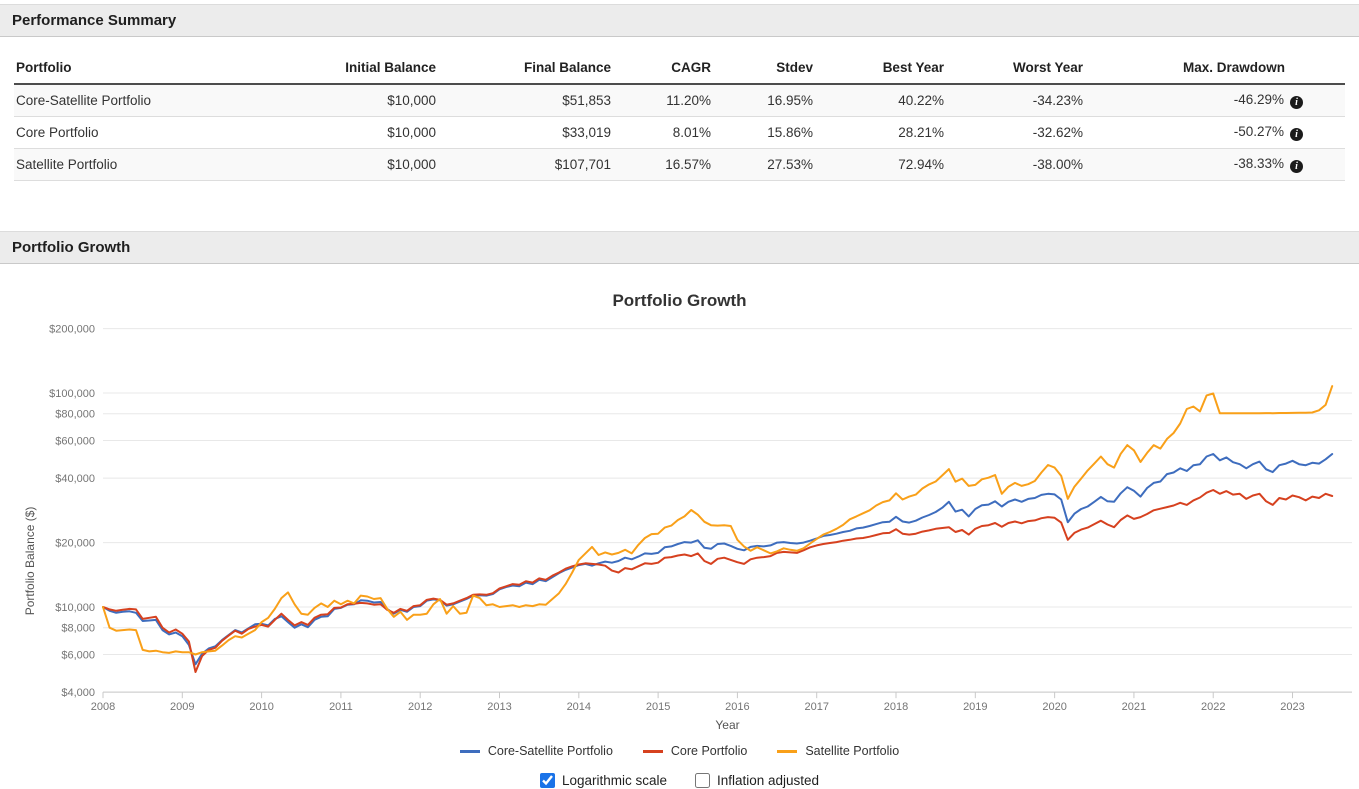 The image size is (1359, 789). What do you see at coordinates (1218, 100) in the screenshot?
I see `value-cell: -46.29% i` at bounding box center [1218, 100].